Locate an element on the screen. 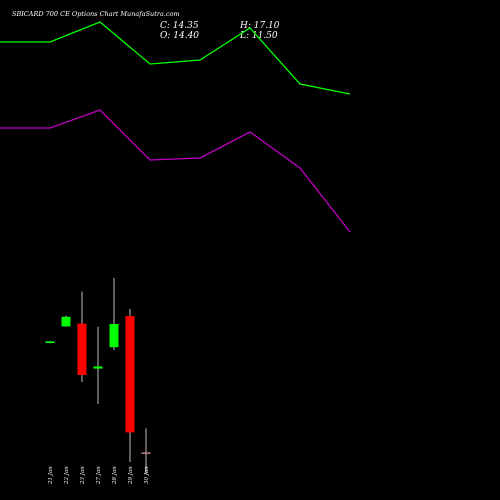 The image size is (500, 500). close-readout: C: 14.35 is located at coordinates (179, 26).